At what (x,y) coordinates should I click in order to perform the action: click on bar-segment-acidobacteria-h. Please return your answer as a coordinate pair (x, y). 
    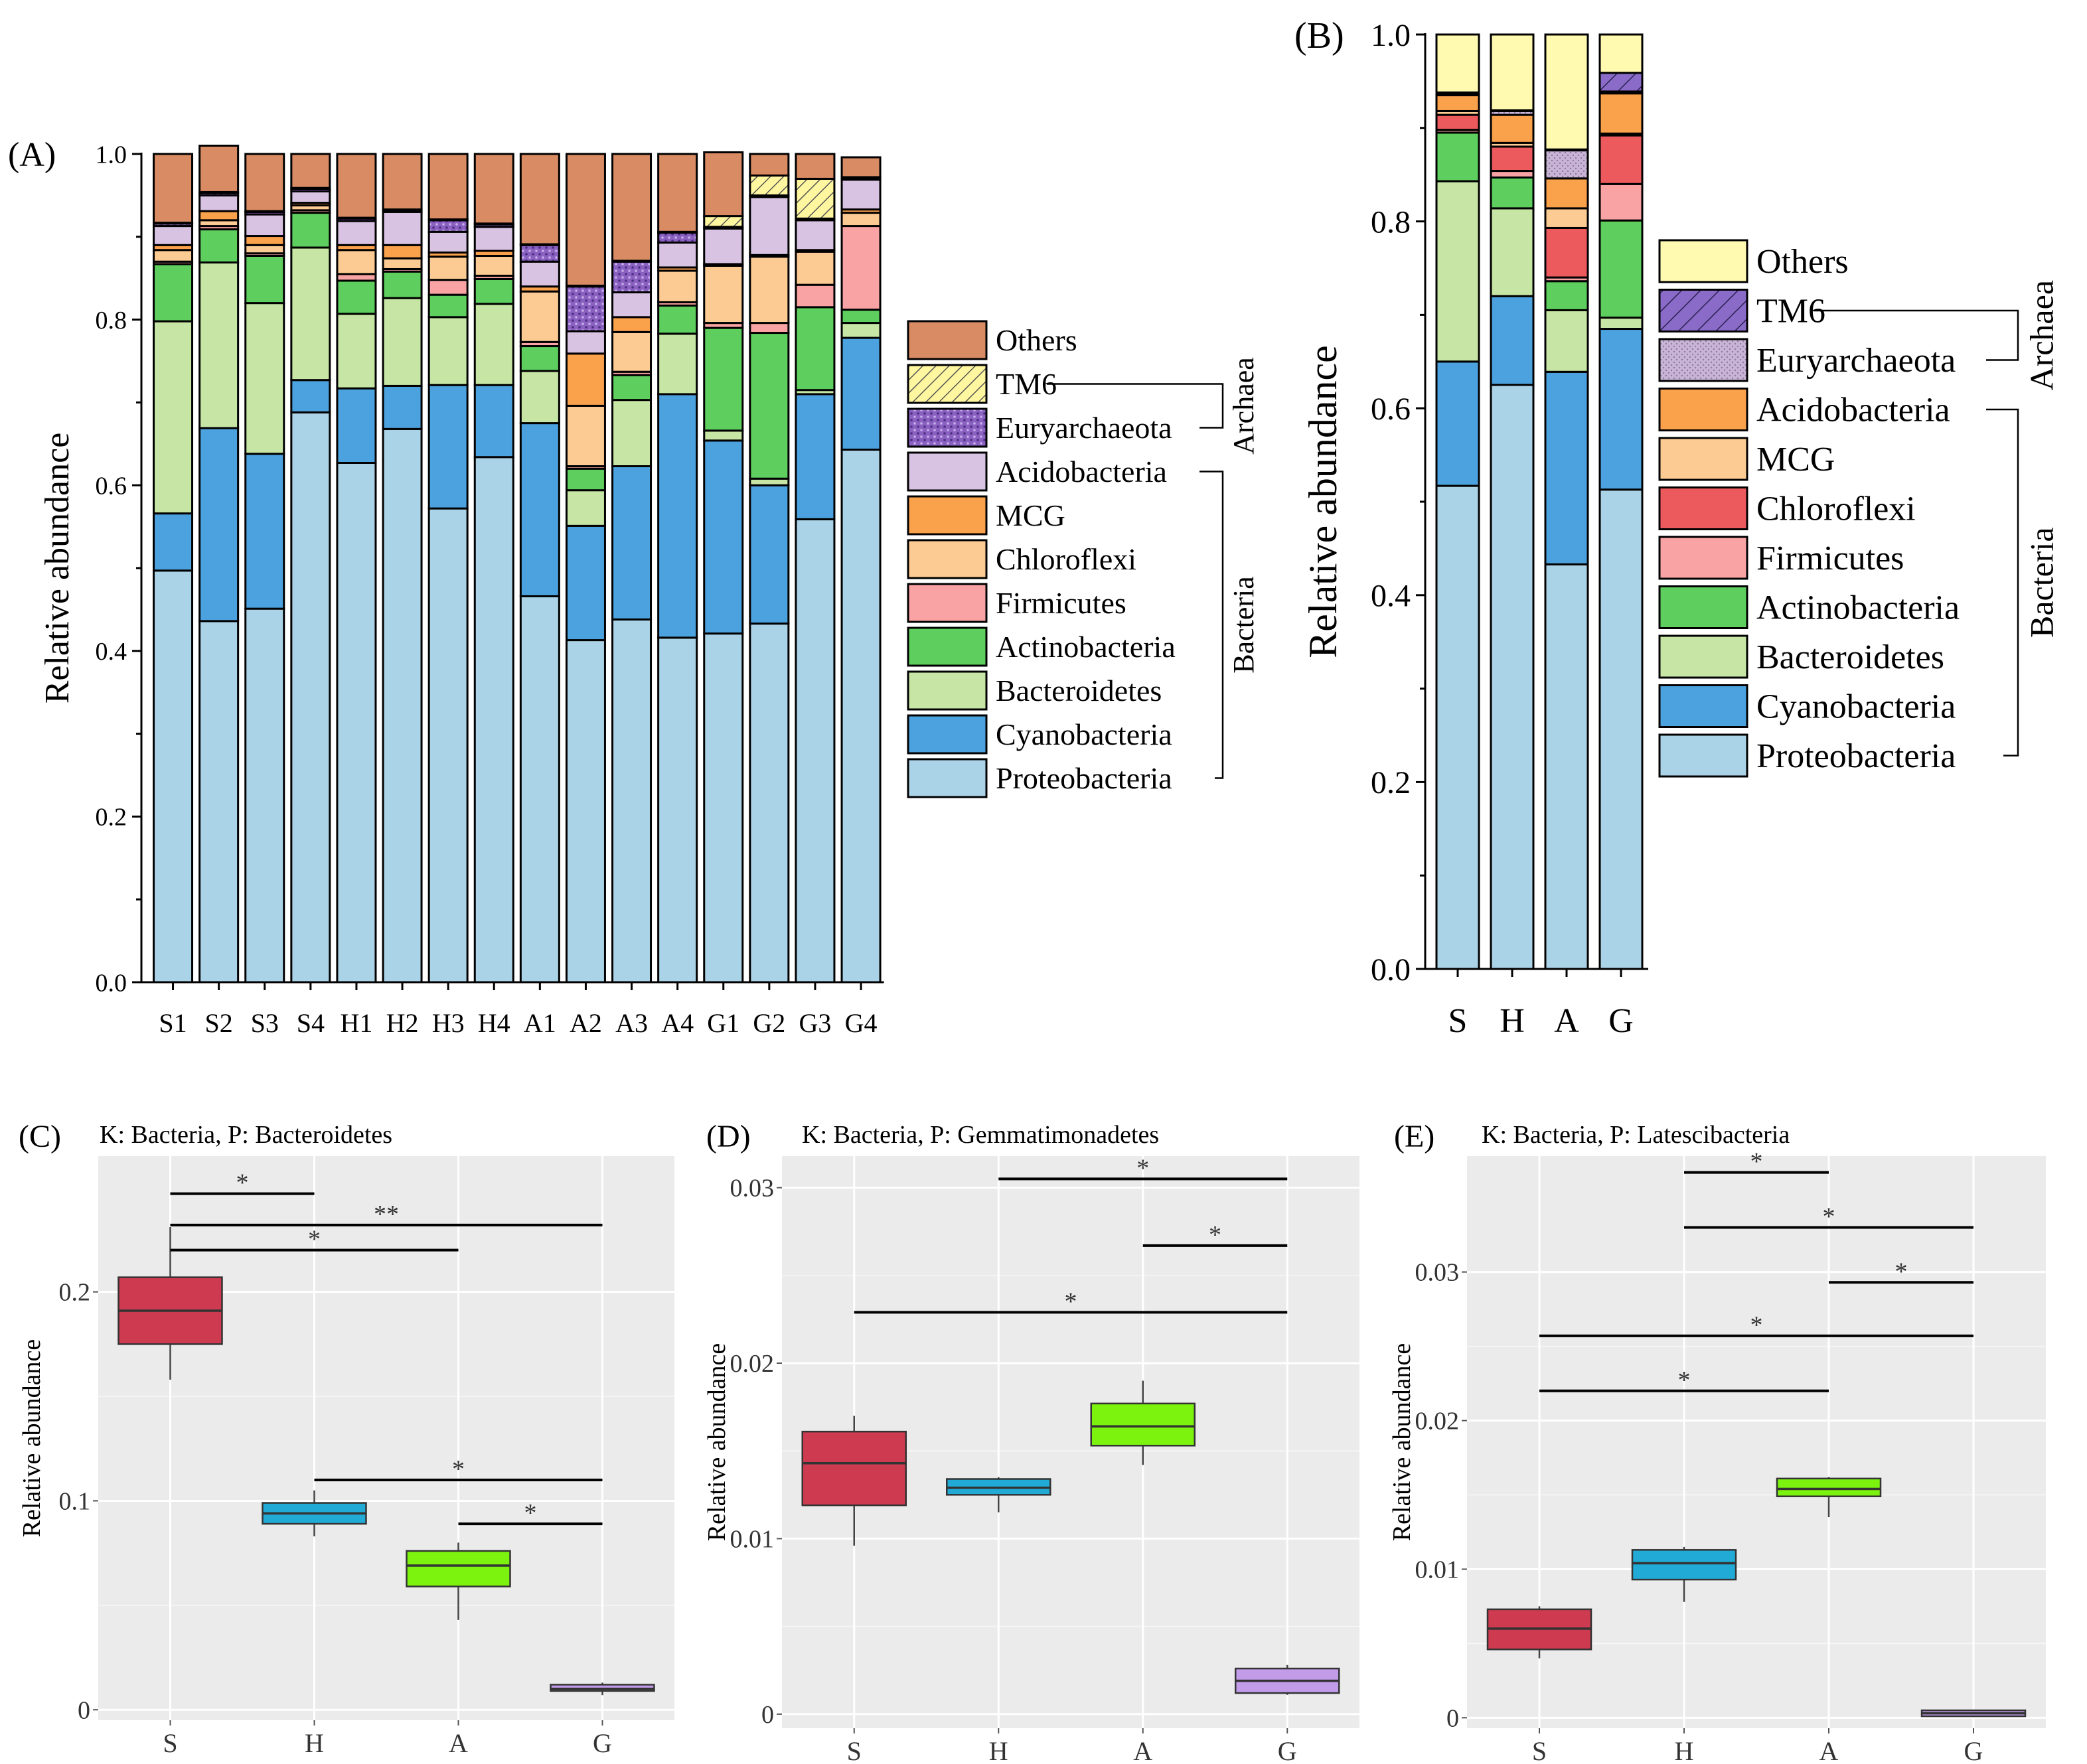
    Looking at the image, I should click on (1513, 128).